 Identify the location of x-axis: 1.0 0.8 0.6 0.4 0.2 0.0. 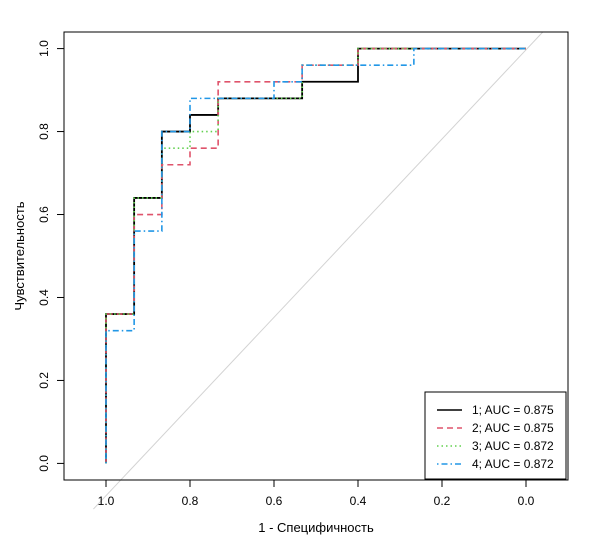
(316, 493).